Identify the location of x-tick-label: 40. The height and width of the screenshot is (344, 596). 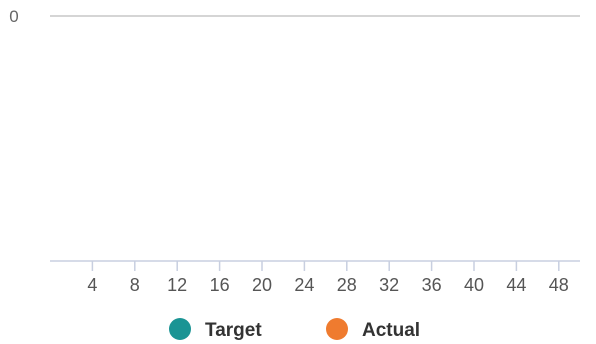
(474, 285).